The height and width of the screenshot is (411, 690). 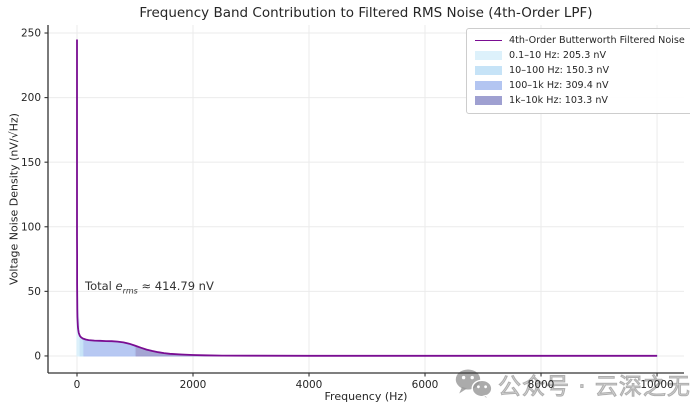 I want to click on watermark-text: 公众号 · 云深之无迹, so click(x=594, y=387).